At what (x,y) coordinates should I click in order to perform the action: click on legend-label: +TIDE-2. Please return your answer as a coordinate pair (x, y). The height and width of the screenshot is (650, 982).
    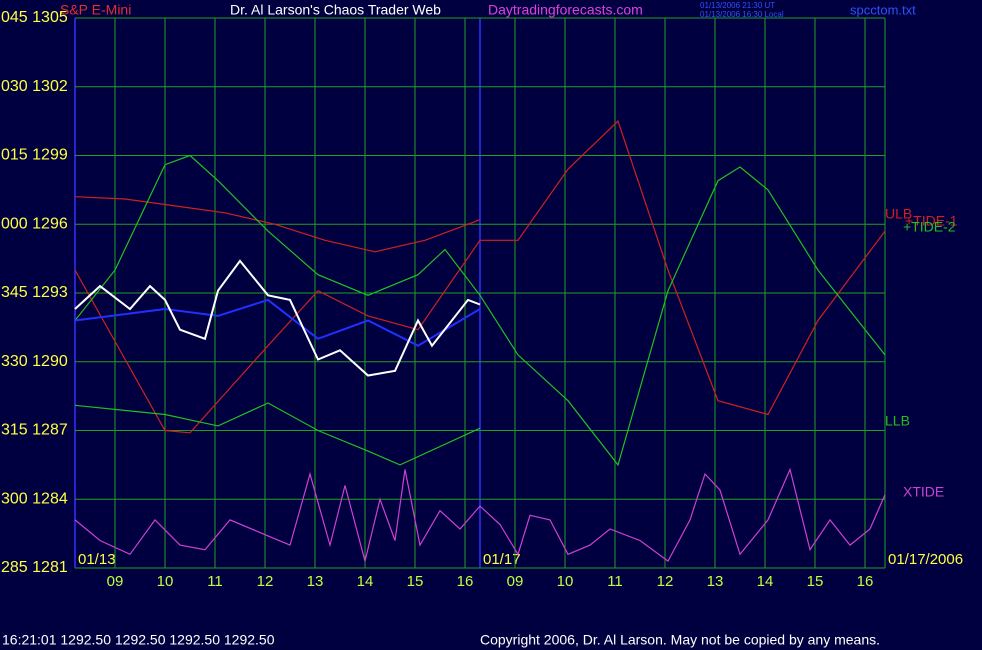
    Looking at the image, I should click on (929, 227).